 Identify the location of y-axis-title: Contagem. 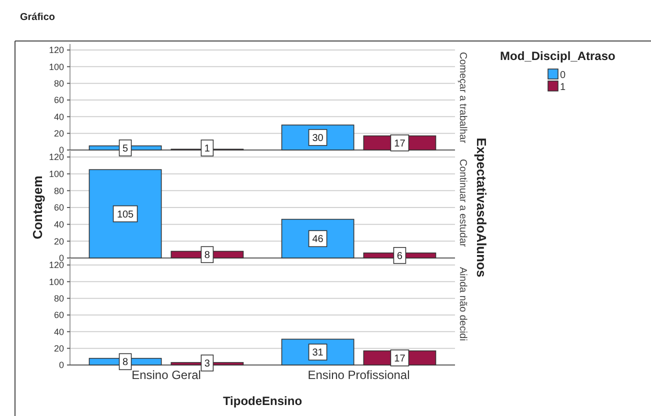
(37, 208).